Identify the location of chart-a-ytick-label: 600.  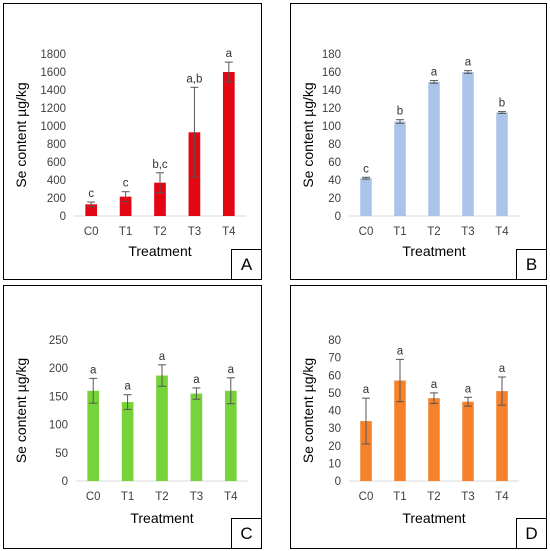
(56, 163).